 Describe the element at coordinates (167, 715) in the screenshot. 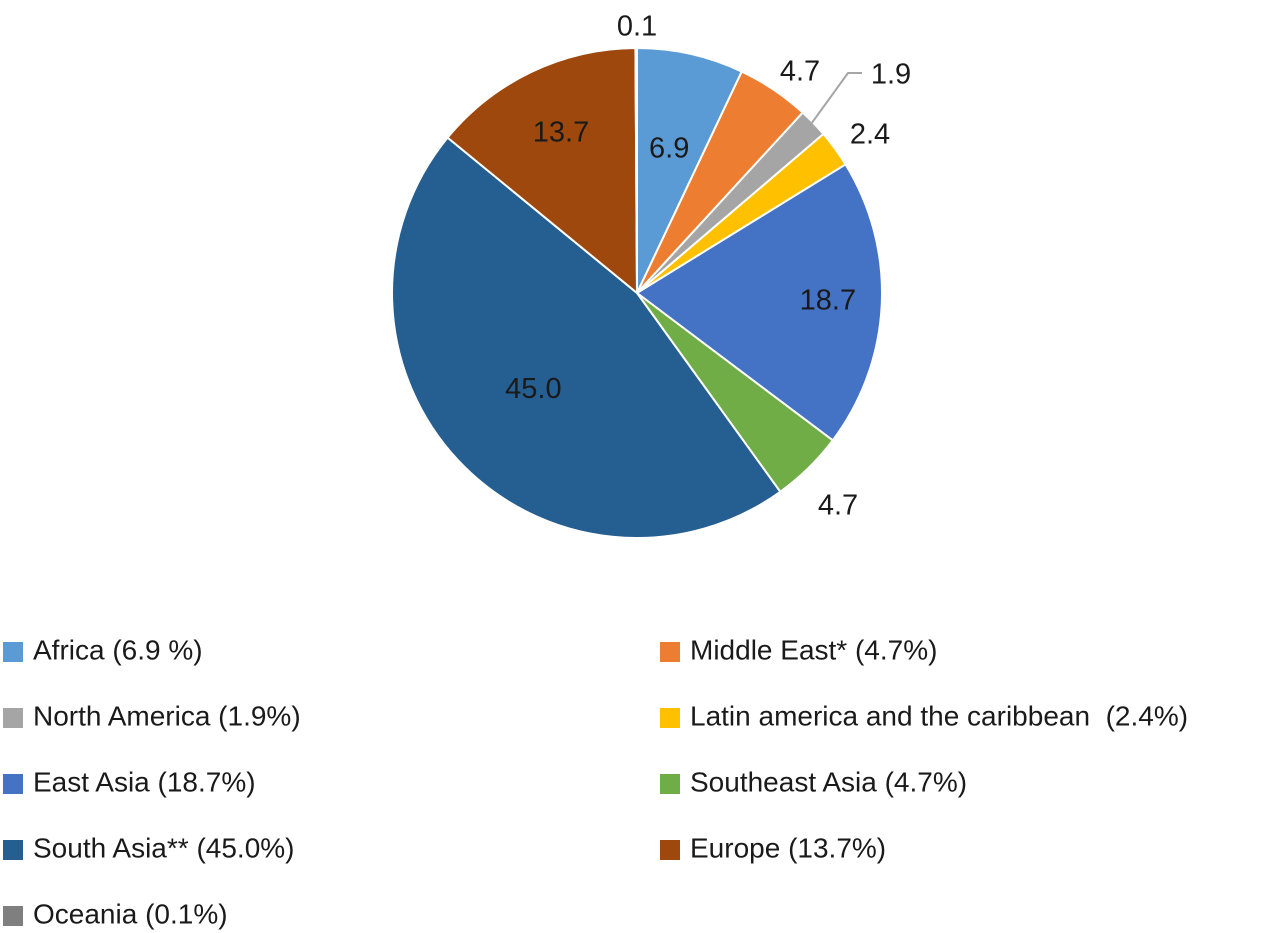

I see `legend-label-north-america: North America (1.9%)` at that location.